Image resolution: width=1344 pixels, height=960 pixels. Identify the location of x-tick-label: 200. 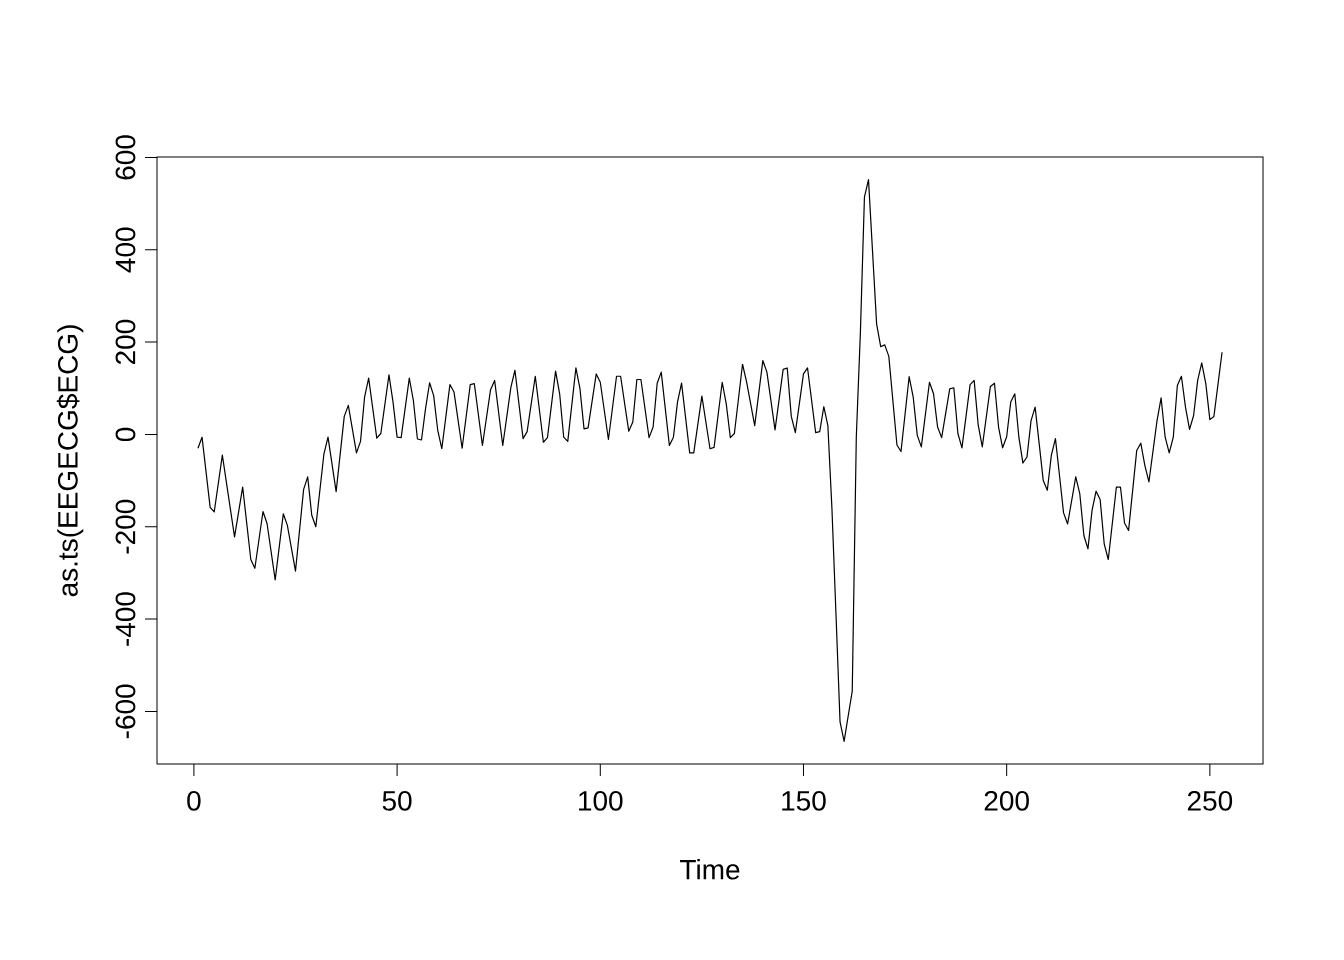
(1006, 800).